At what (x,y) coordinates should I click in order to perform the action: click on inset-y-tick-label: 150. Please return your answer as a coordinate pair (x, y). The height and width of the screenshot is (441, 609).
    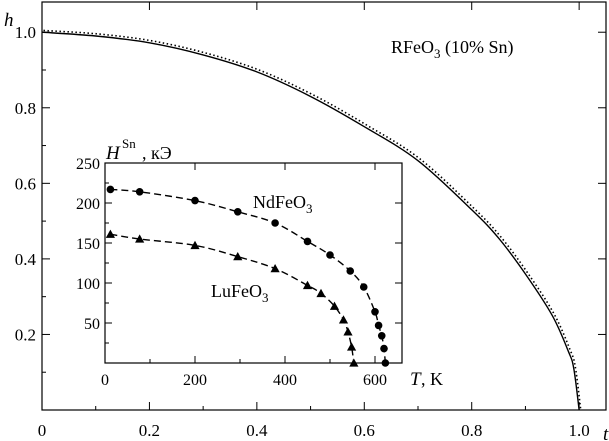
    Looking at the image, I should click on (88, 244).